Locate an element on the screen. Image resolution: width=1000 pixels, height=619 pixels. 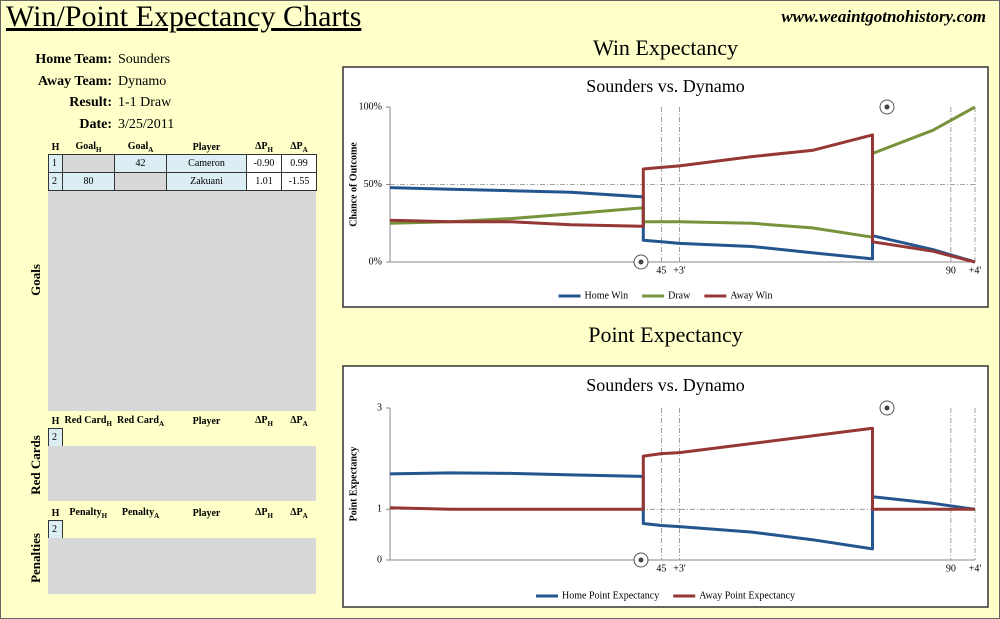
y-tick-label: 0 is located at coordinates (379, 559).